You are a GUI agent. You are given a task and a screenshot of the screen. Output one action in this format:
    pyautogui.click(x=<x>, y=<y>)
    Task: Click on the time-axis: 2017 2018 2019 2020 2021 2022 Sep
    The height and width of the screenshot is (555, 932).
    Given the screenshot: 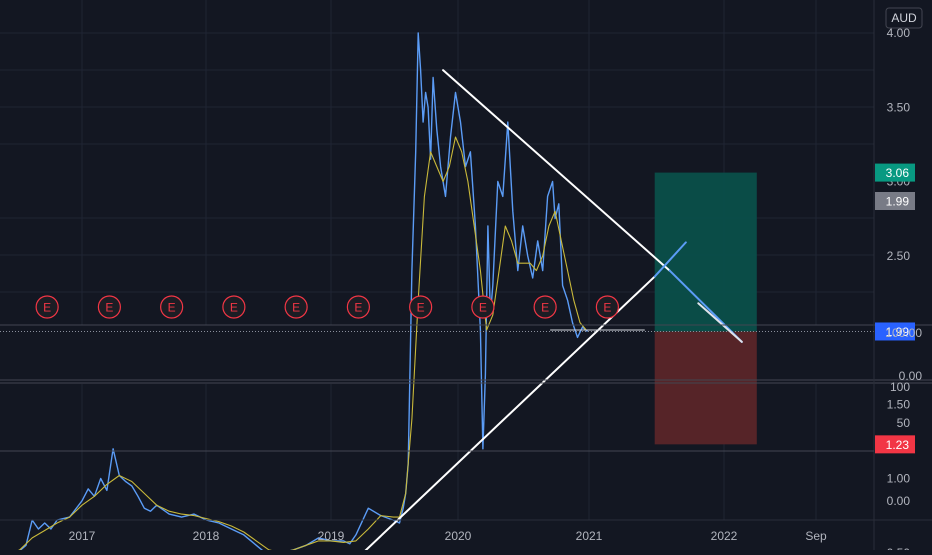 What is the action you would take?
    pyautogui.click(x=448, y=536)
    